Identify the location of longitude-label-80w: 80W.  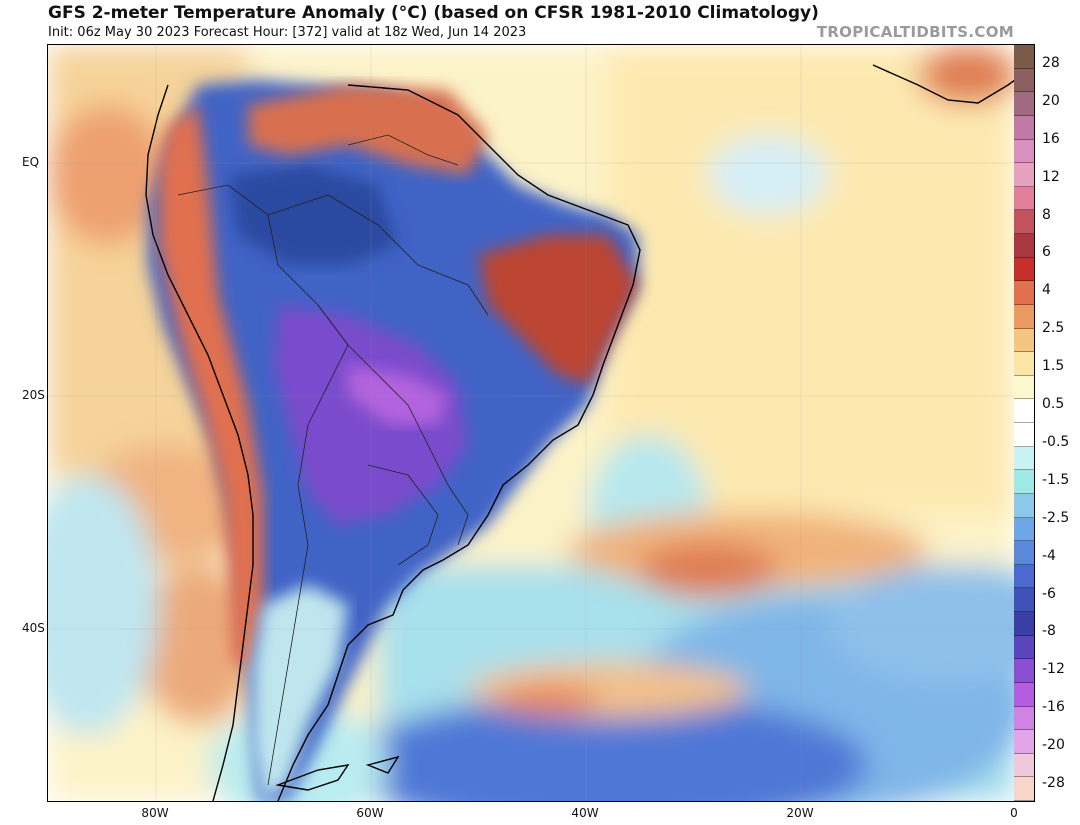
(155, 813).